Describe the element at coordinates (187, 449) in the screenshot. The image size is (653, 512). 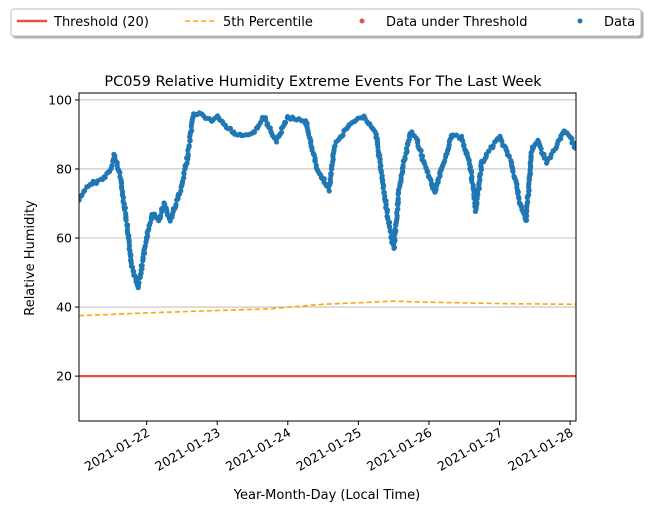
I see `x-tick-label: 2021-01-23` at that location.